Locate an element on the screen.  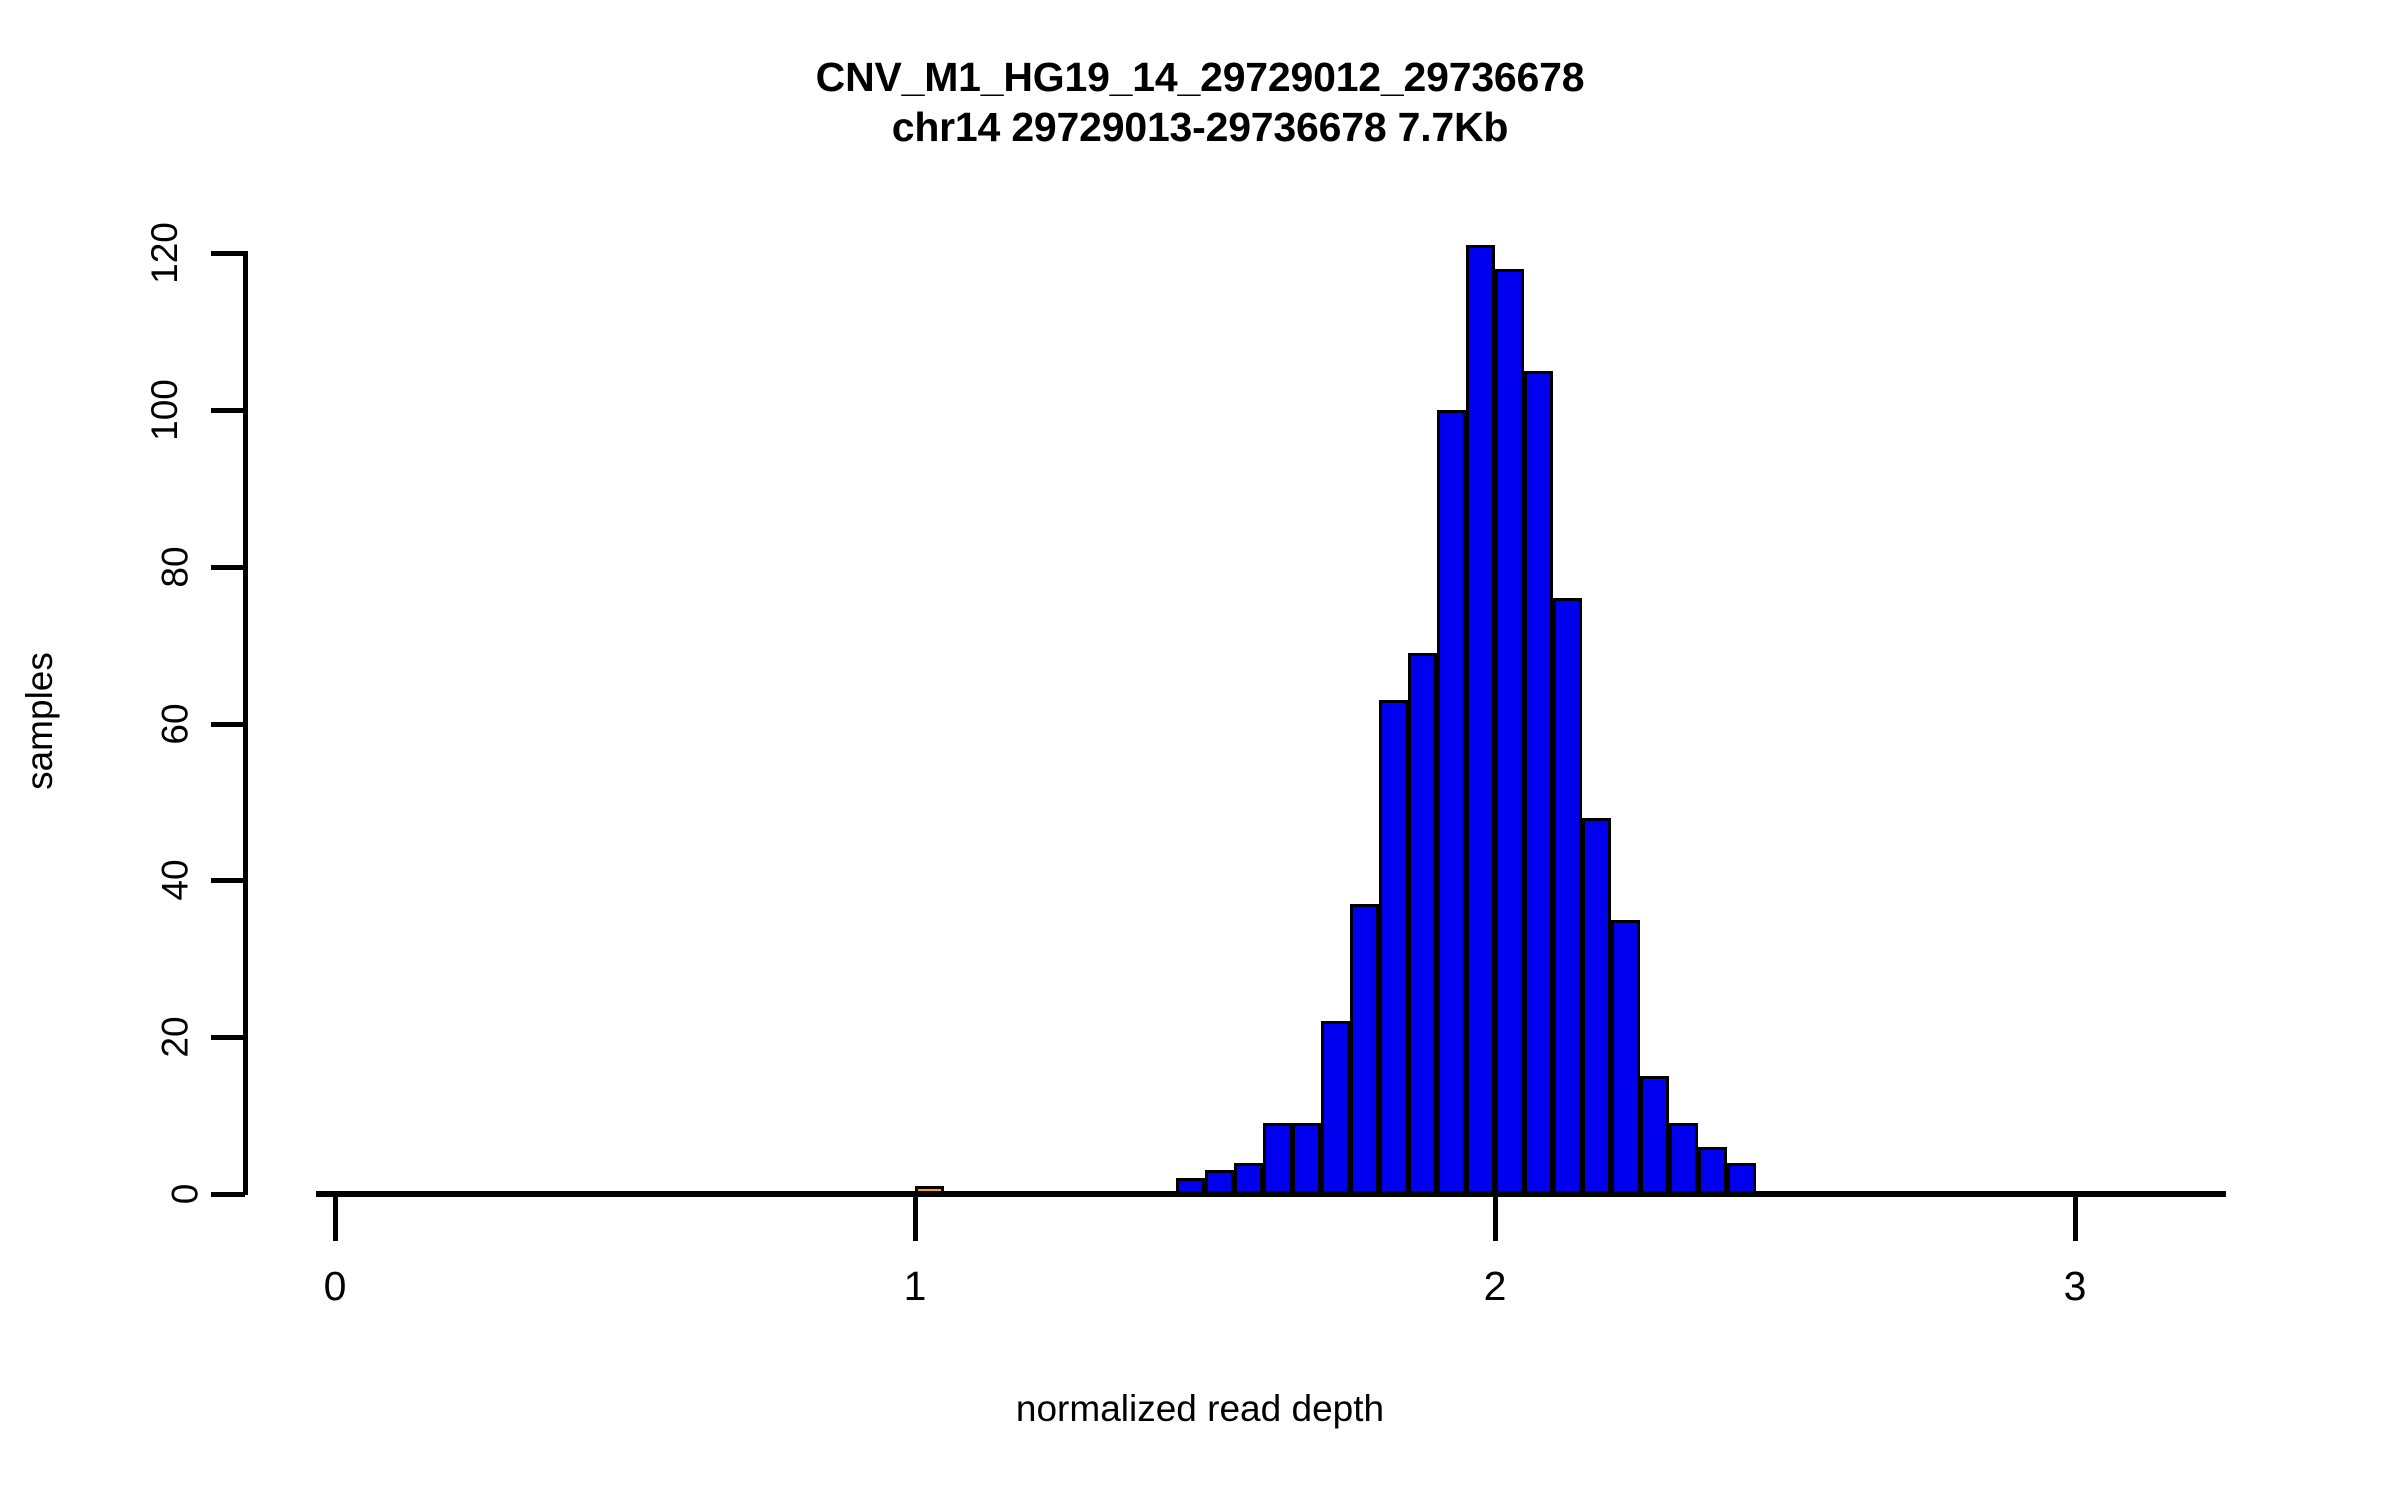
x-axis-tick-label: 2 is located at coordinates (1495, 1286).